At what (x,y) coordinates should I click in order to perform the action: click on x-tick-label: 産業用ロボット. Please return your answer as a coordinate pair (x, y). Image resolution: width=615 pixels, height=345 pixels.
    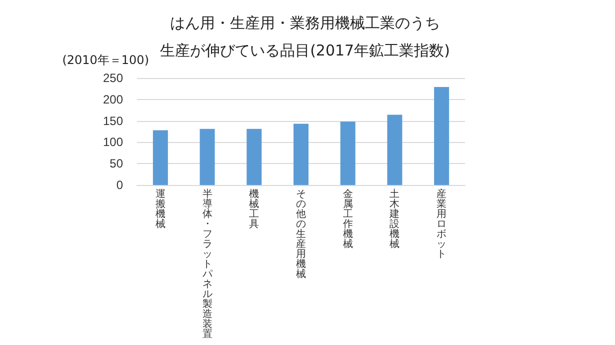
    Looking at the image, I should click on (442, 224).